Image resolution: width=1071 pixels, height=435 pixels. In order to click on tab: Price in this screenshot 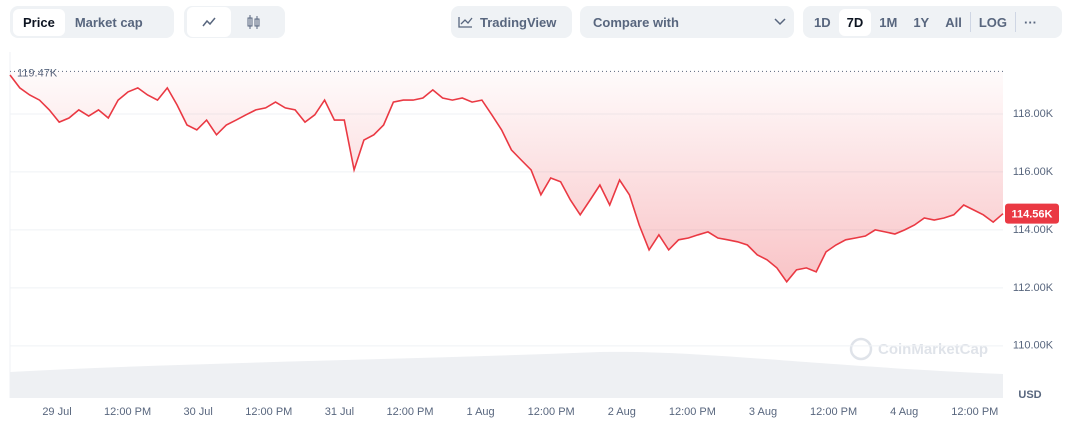, I will do `click(39, 22)`.